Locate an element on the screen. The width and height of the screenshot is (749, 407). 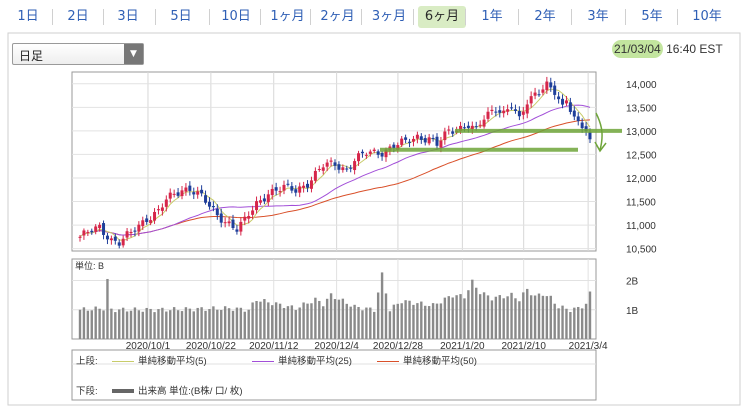
tab-3: 3日 is located at coordinates (128, 16).